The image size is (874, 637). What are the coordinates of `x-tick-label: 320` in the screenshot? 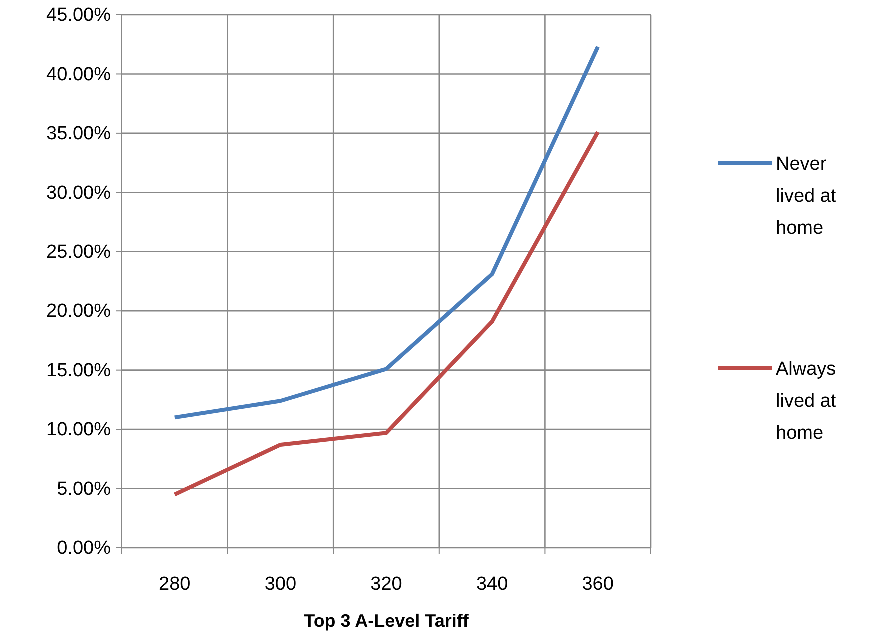 It's located at (386, 584).